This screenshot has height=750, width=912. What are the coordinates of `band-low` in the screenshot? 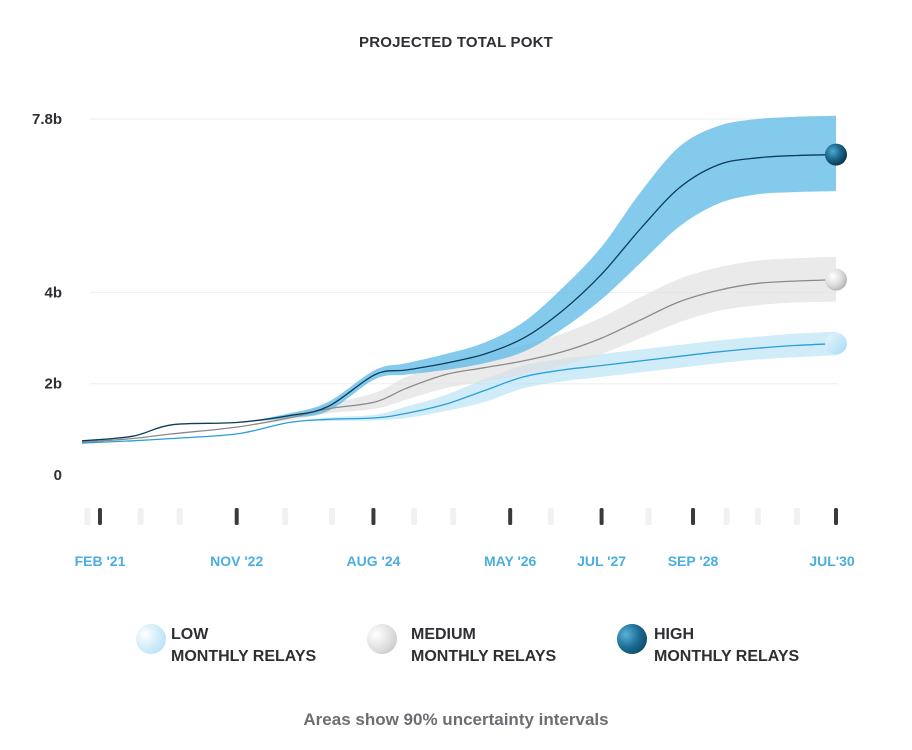 It's located at (459, 387).